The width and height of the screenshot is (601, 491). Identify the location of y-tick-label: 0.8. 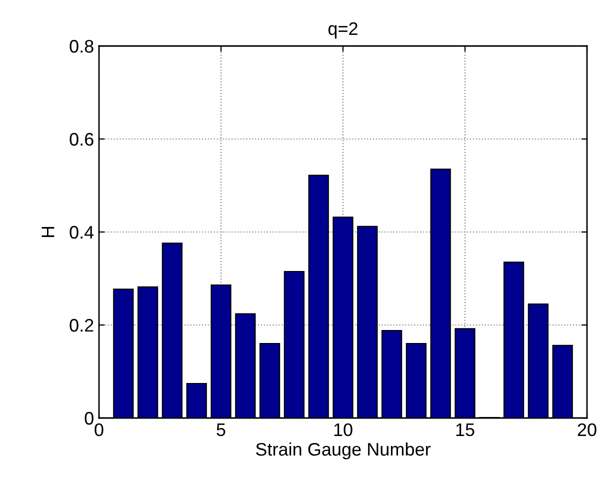
(82, 46).